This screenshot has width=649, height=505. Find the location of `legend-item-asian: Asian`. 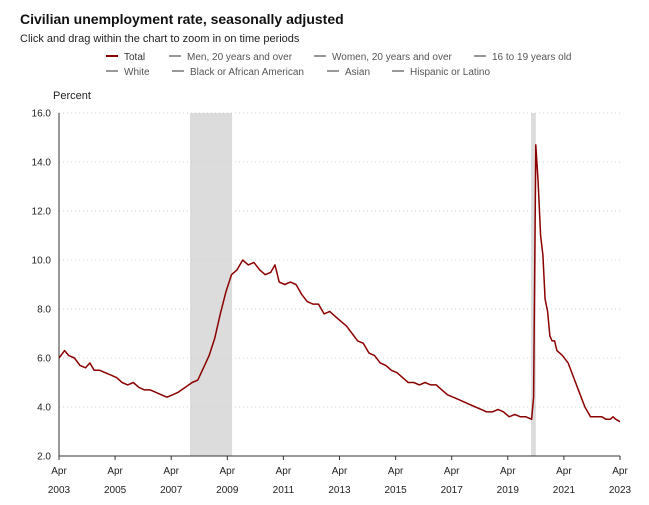

legend-item-asian: Asian is located at coordinates (348, 72).